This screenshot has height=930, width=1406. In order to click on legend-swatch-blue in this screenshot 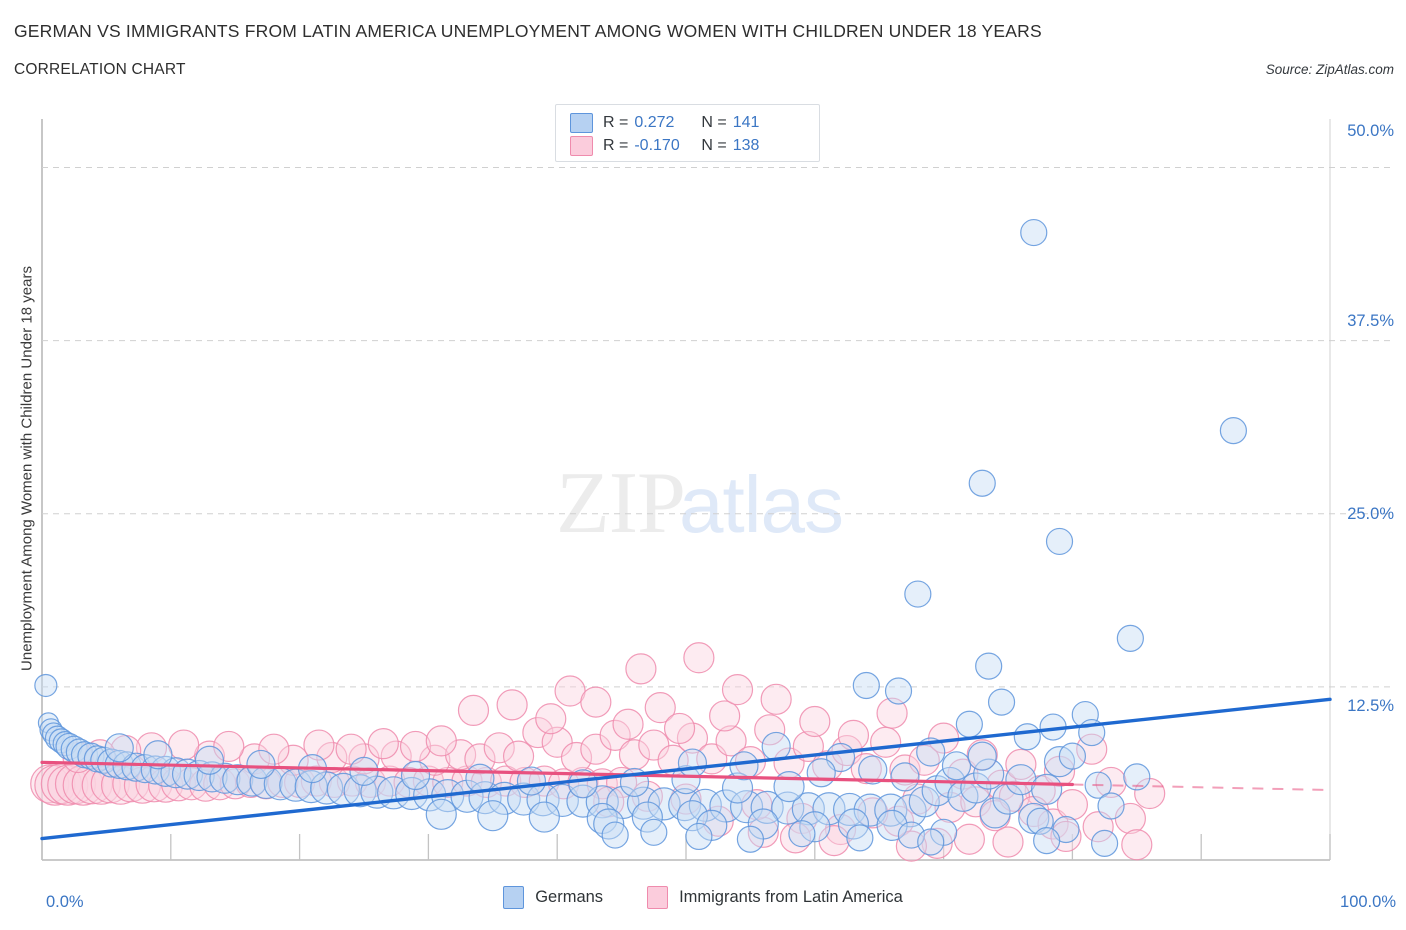, I will do `click(581, 122)`.